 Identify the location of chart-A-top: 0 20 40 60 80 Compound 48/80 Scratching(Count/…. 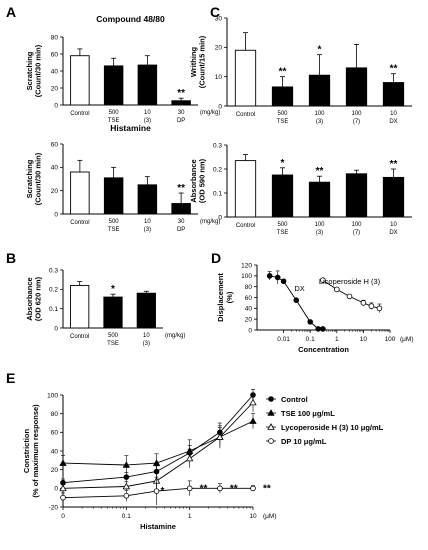
(113, 64).